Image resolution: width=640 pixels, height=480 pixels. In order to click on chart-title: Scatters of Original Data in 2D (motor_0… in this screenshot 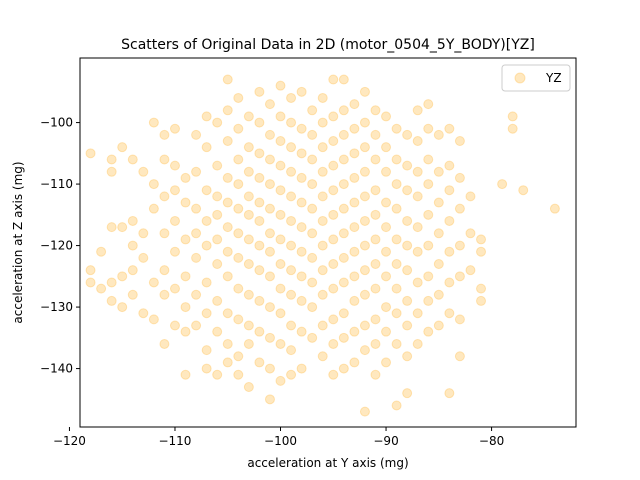, I will do `click(328, 45)`.